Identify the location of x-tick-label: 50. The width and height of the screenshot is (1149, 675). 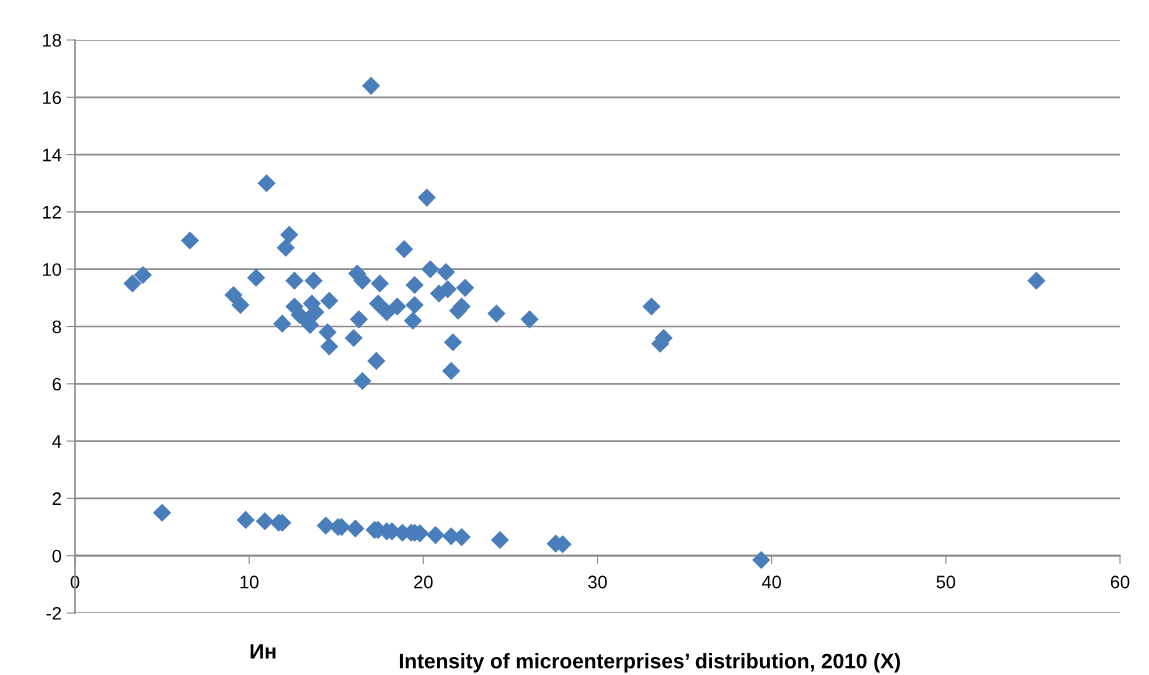
(946, 582).